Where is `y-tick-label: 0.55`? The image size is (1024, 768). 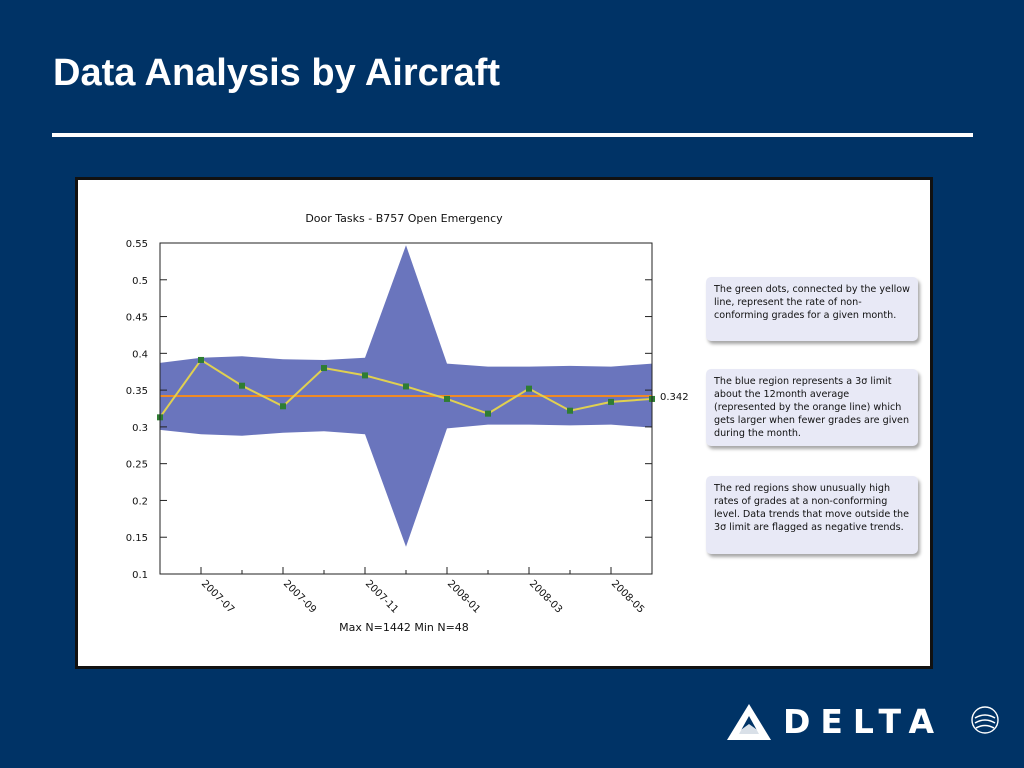 y-tick-label: 0.55 is located at coordinates (137, 244).